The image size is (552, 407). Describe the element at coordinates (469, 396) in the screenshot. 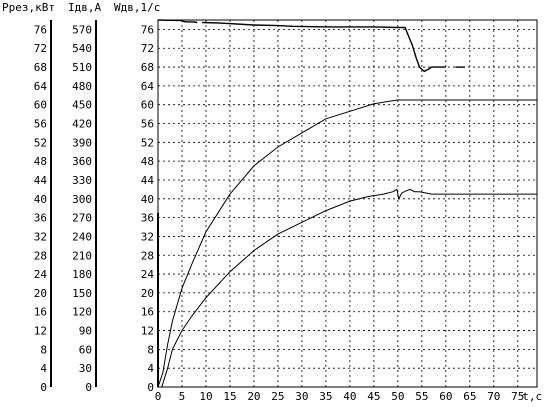

I see `x-tick-label: 65` at that location.